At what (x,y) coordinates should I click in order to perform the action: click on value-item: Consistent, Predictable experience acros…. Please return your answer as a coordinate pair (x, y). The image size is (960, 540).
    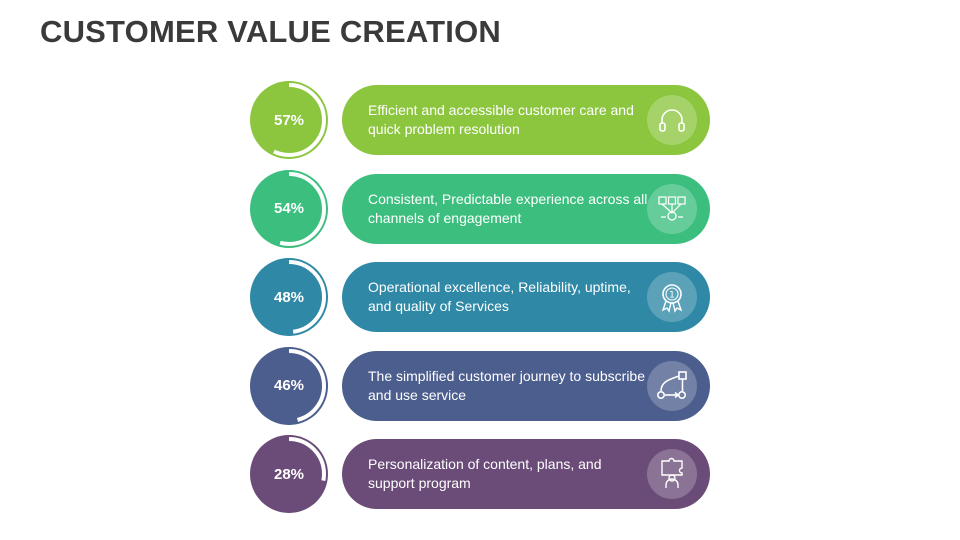
    Looking at the image, I should click on (479, 209).